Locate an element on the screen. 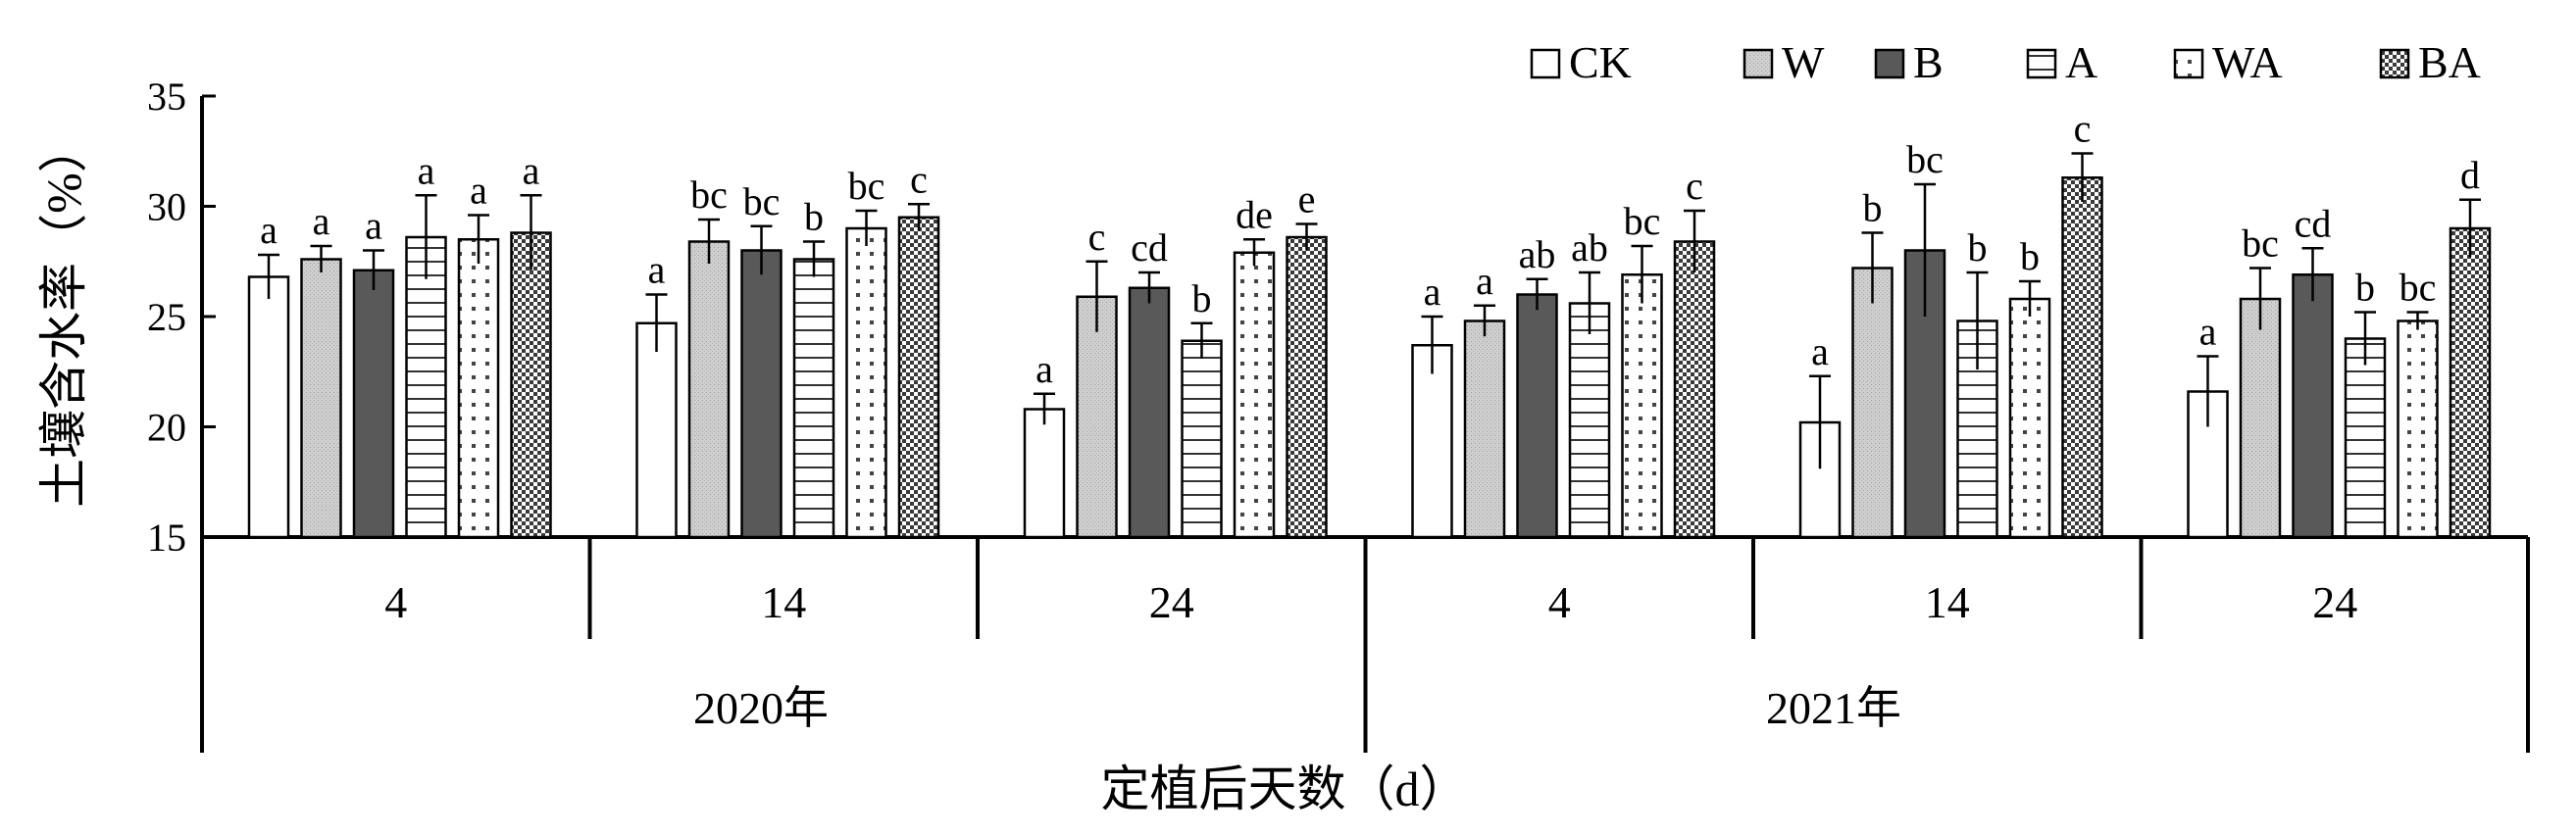  significance-label: d is located at coordinates (2470, 175).